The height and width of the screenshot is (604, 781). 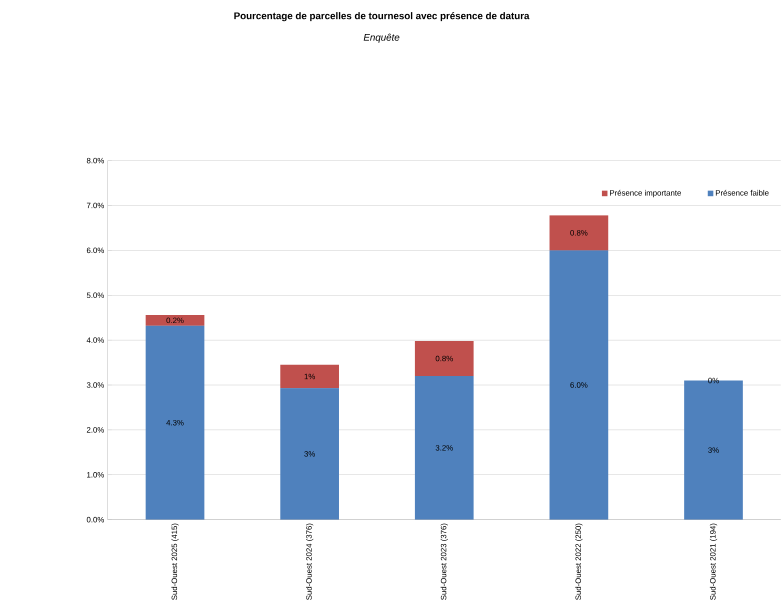 I want to click on chart-title: Pourcentage de parcelles de tournesol avec présence de datura, so click(x=382, y=17).